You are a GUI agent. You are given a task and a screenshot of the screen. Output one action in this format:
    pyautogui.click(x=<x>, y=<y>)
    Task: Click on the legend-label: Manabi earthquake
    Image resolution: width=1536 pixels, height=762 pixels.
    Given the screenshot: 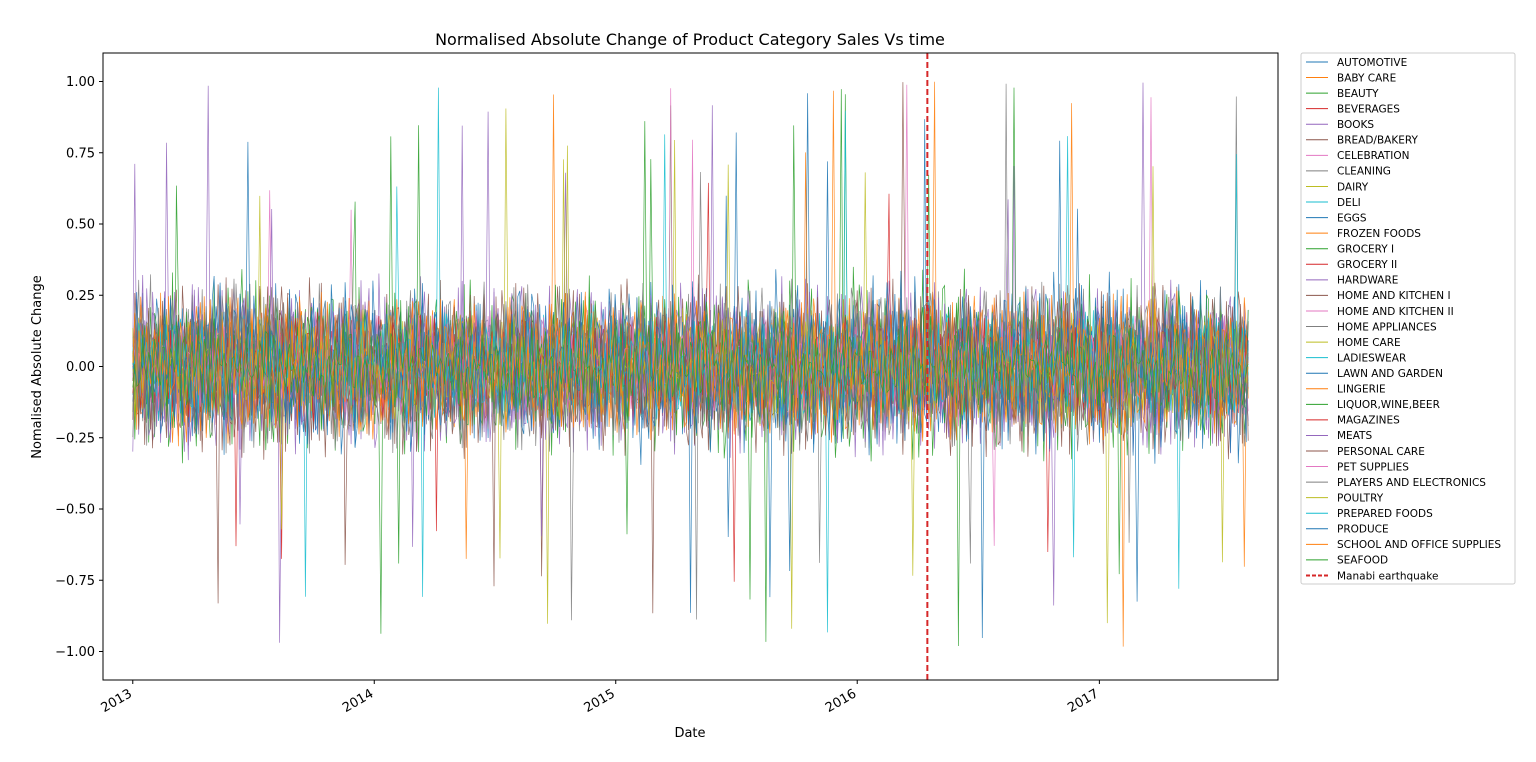 What is the action you would take?
    pyautogui.click(x=1387, y=576)
    